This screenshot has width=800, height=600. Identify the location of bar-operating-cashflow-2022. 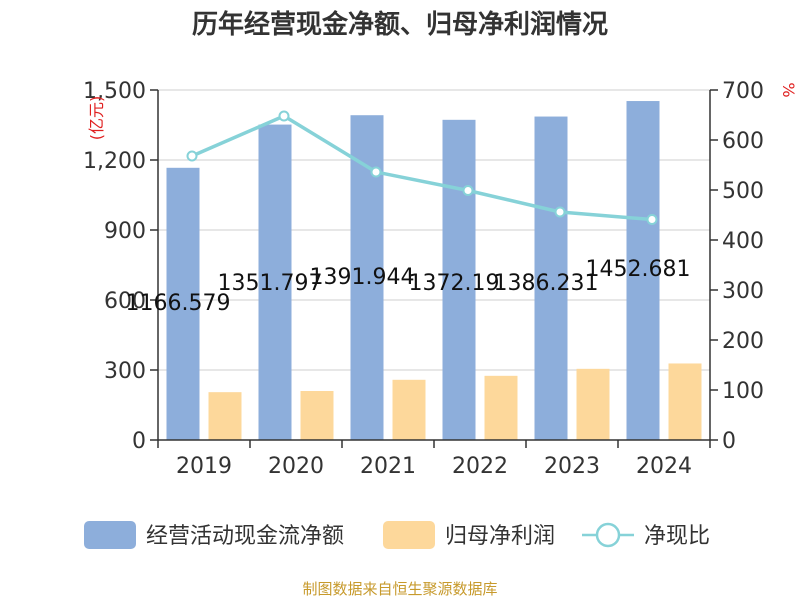
(459, 280).